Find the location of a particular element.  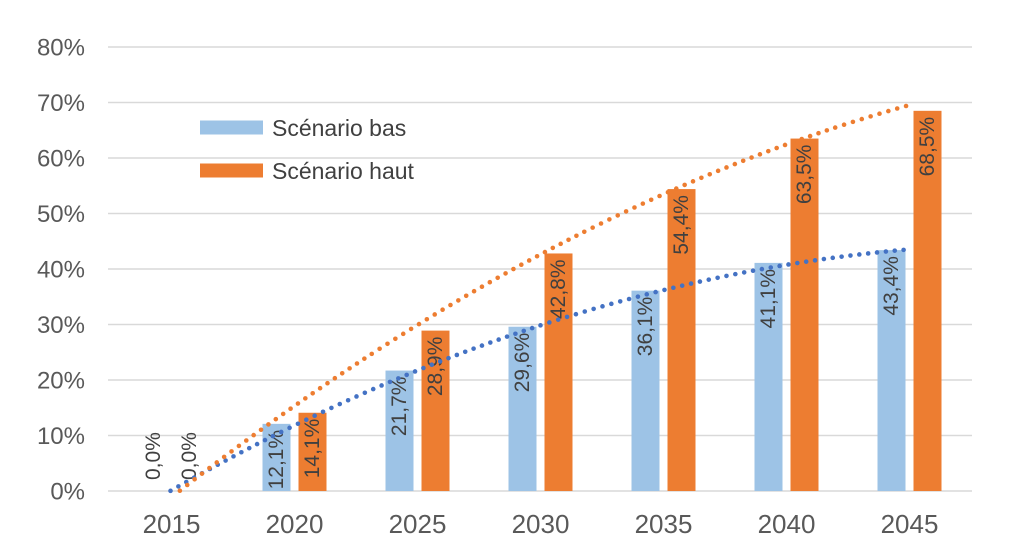

bar-value-label-scenario-haut-2030: 42,8% is located at coordinates (558, 289).